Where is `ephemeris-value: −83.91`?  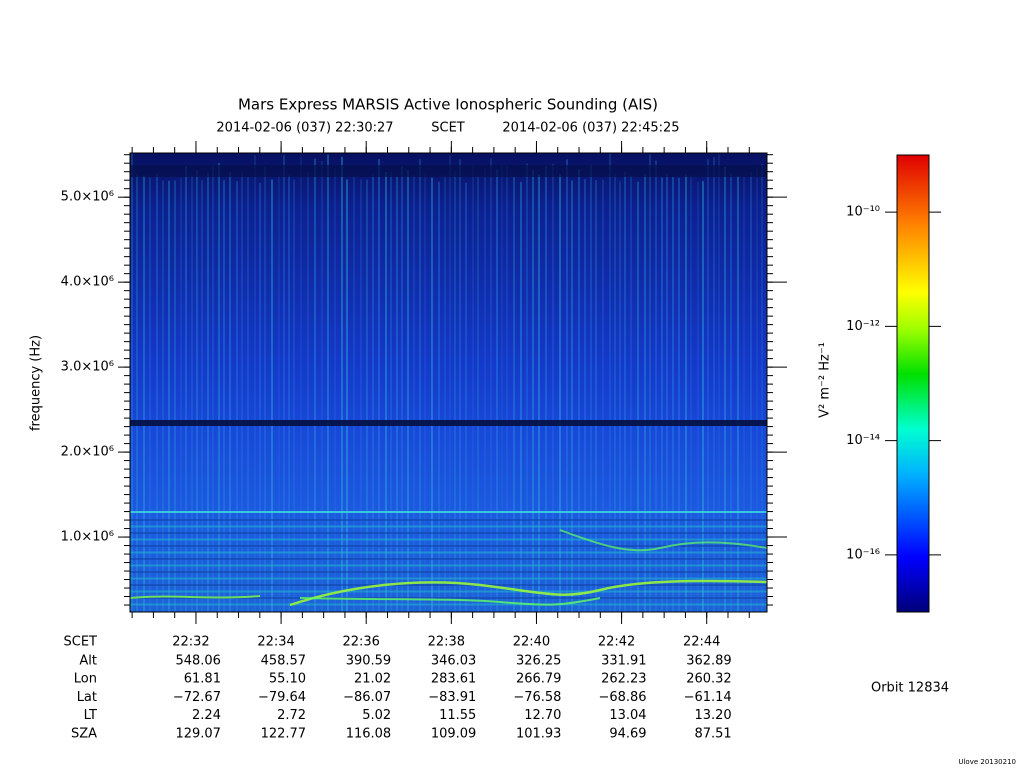
ephemeris-value: −83.91 is located at coordinates (452, 697).